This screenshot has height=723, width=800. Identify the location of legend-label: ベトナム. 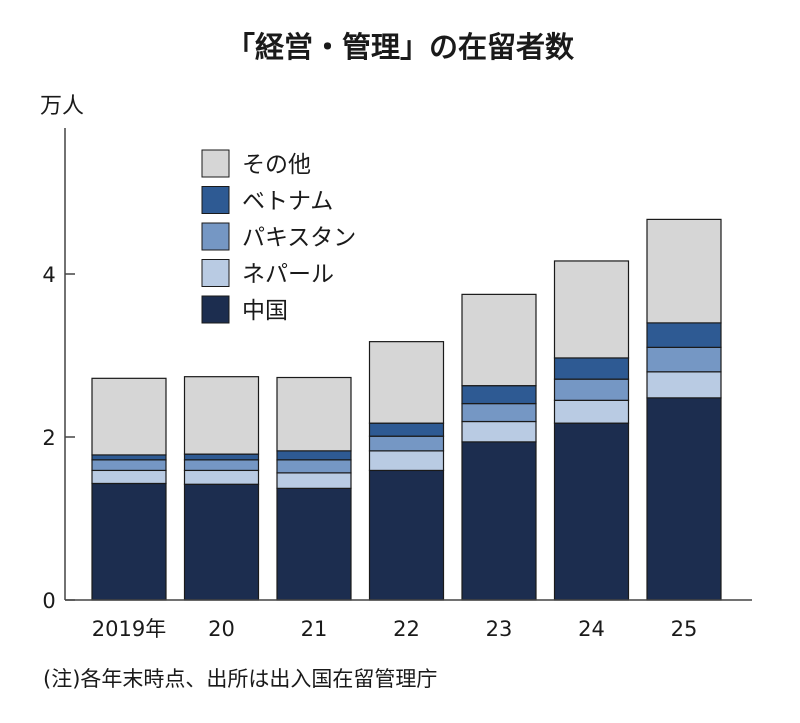
(287, 202).